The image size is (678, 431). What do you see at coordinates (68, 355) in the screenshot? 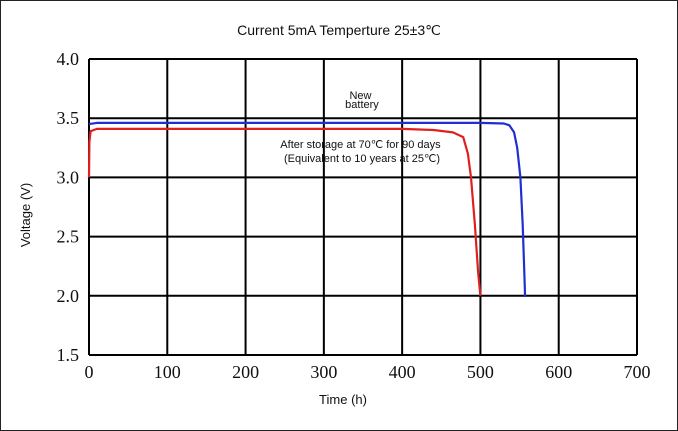
I see `y-tick-label-5: 1.5` at bounding box center [68, 355].